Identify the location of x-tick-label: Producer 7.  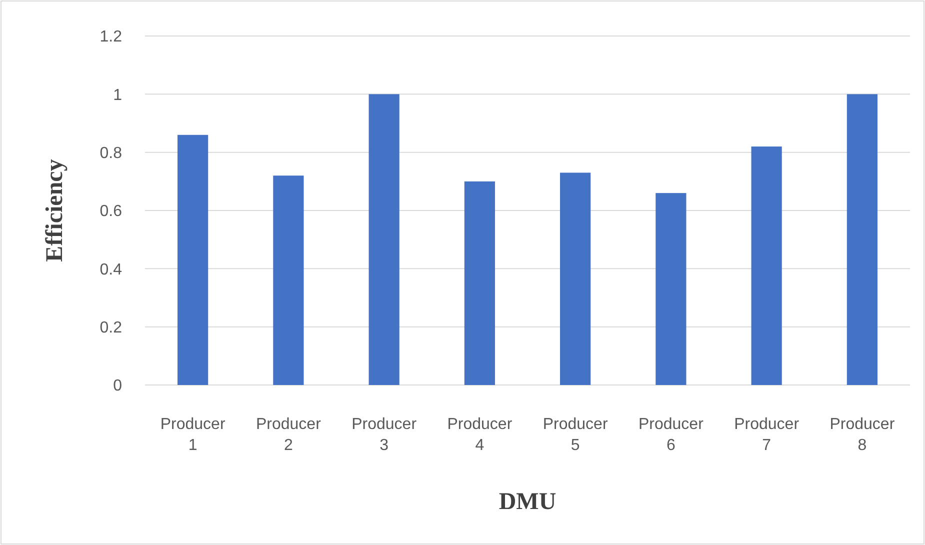
(767, 435).